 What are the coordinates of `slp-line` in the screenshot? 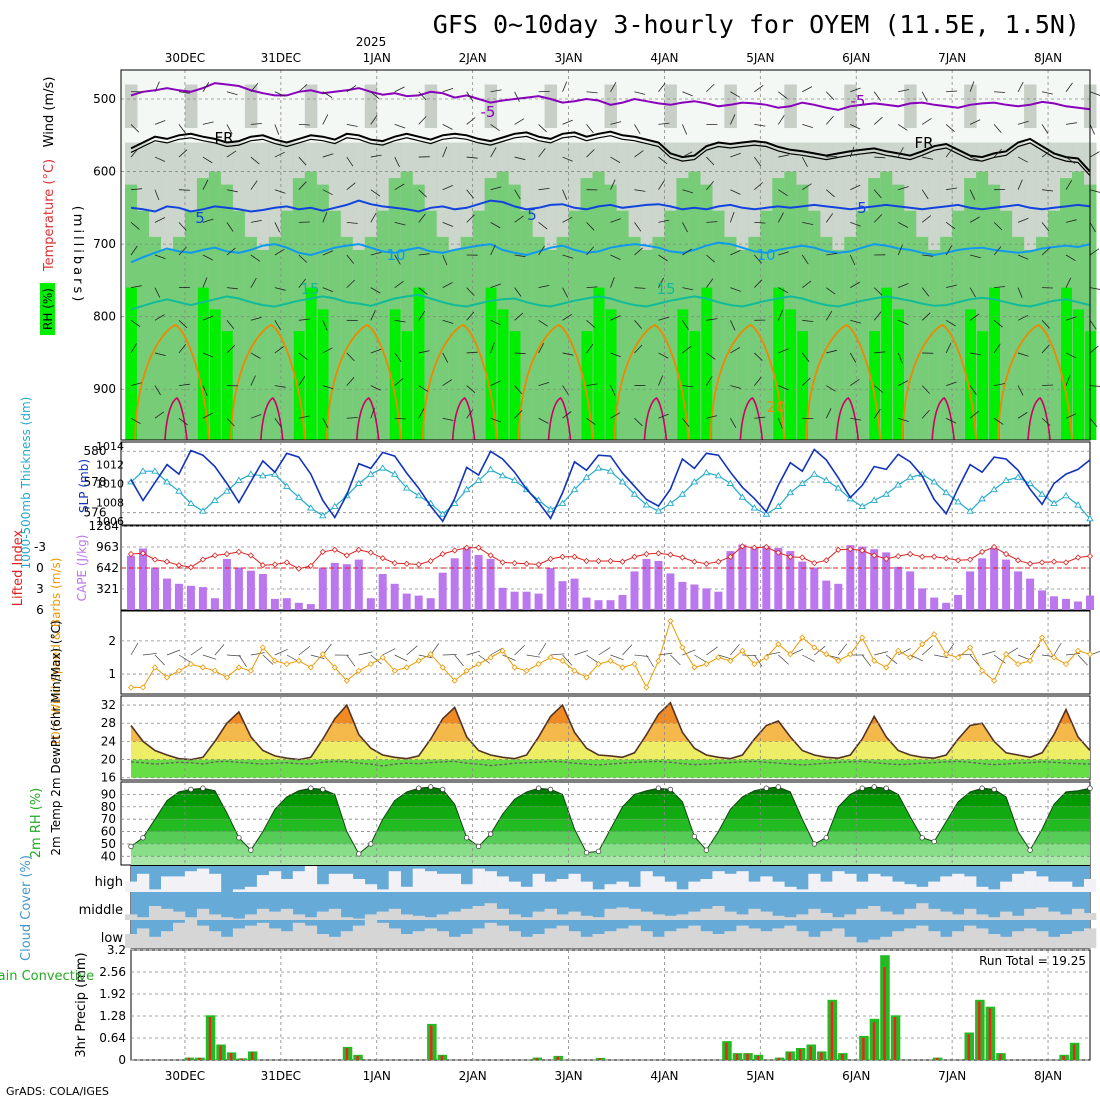 It's located at (610, 485).